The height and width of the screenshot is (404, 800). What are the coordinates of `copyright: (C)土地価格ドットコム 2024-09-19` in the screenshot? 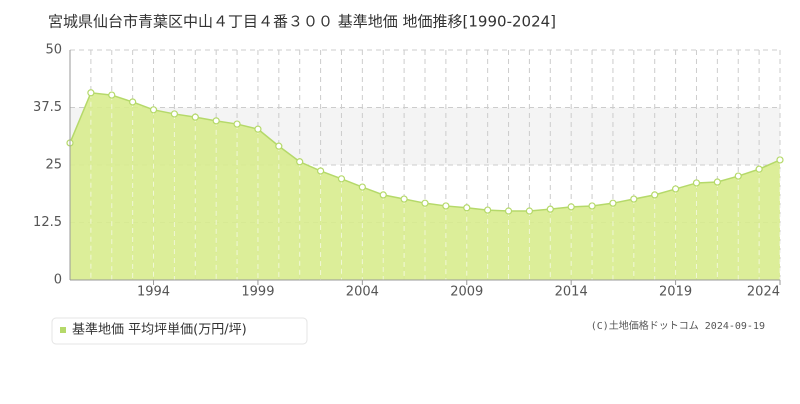 It's located at (678, 325).